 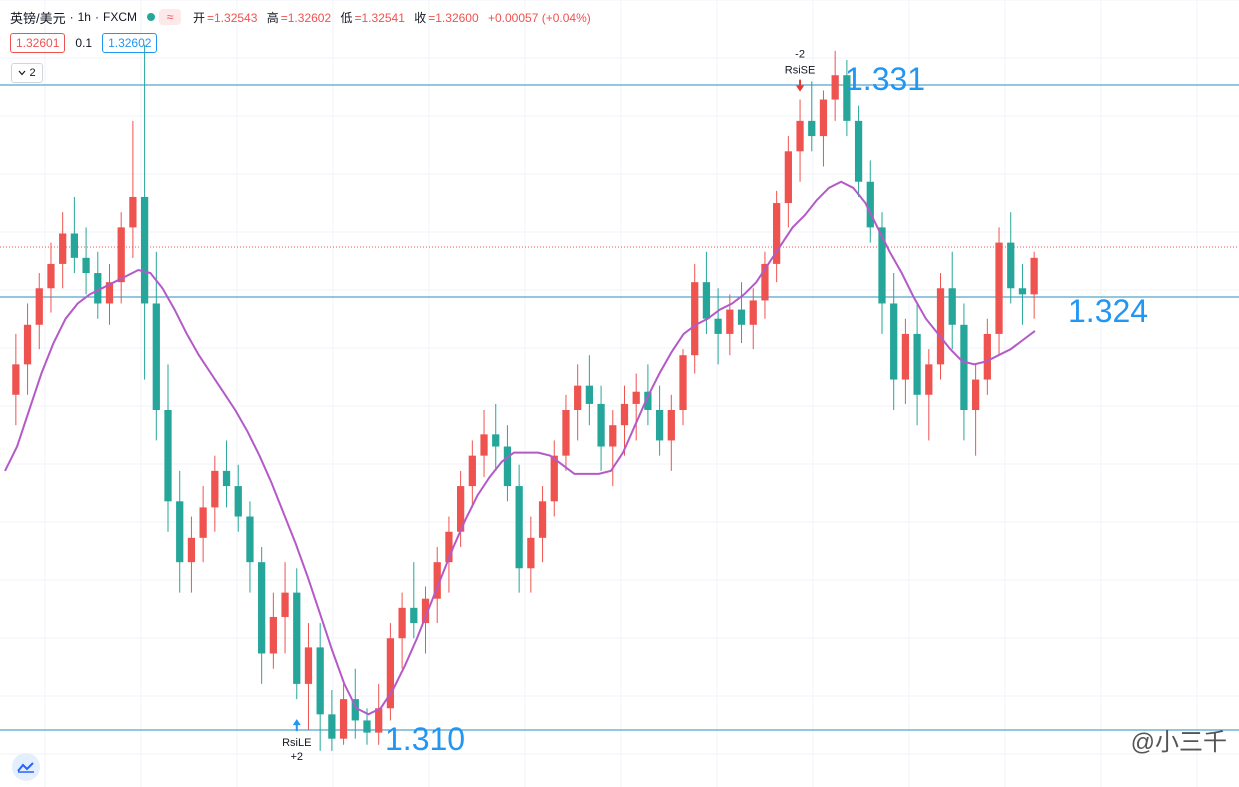 I want to click on sell-price-button: 1.32601, so click(x=38, y=43).